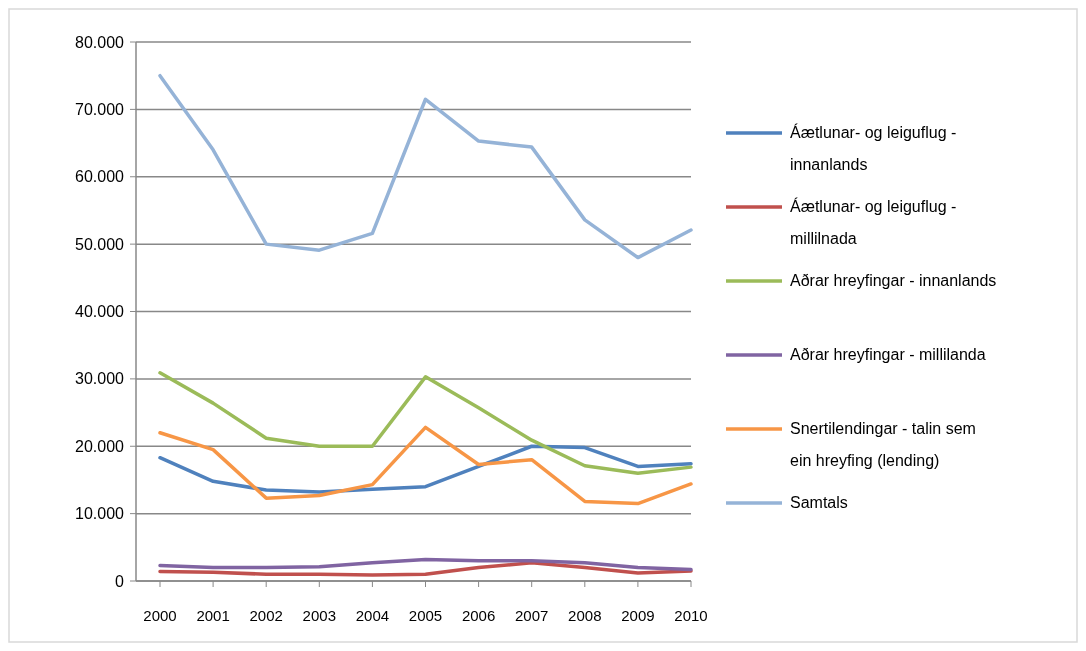 This screenshot has height=651, width=1086. Describe the element at coordinates (425, 615) in the screenshot. I see `x-tick-label: 2005` at that location.